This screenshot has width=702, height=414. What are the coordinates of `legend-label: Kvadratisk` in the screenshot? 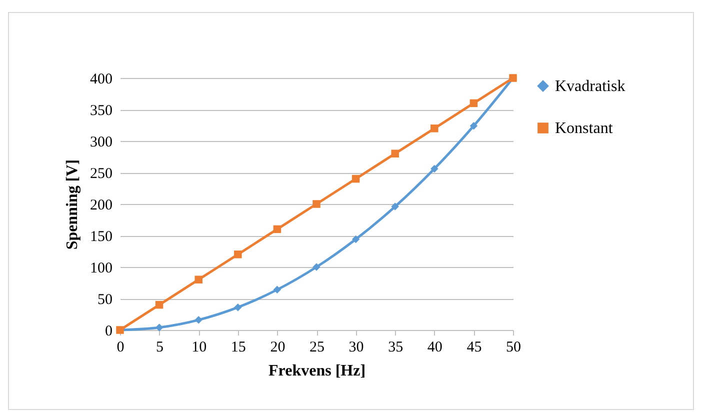 It's located at (590, 86).